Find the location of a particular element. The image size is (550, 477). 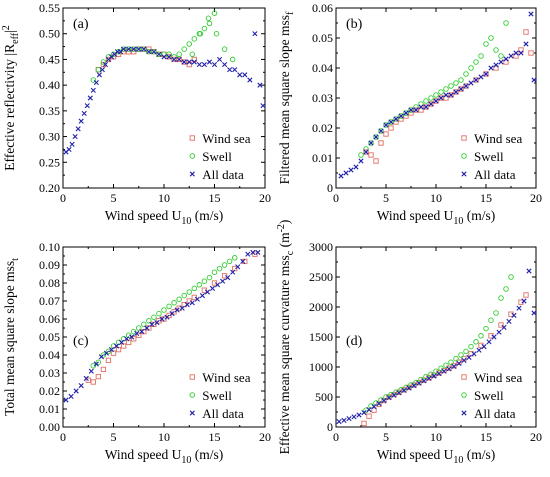

x-tick-label: 15 is located at coordinates (215, 198).